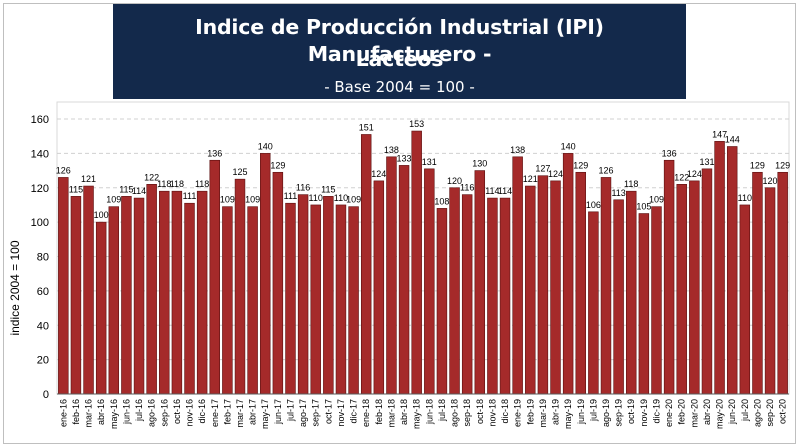  Describe the element at coordinates (239, 172) in the screenshot. I see `data-label: 125` at that location.